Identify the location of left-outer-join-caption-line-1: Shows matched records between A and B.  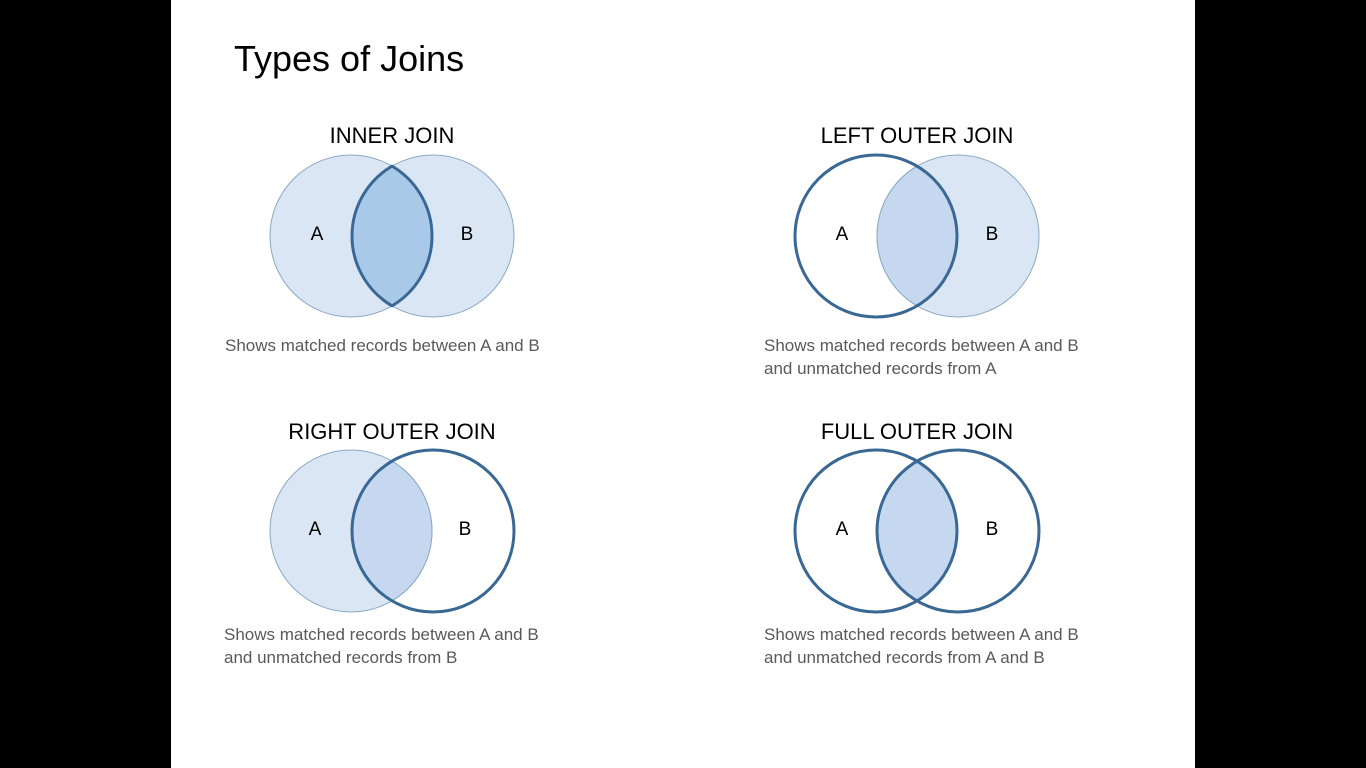
(921, 345).